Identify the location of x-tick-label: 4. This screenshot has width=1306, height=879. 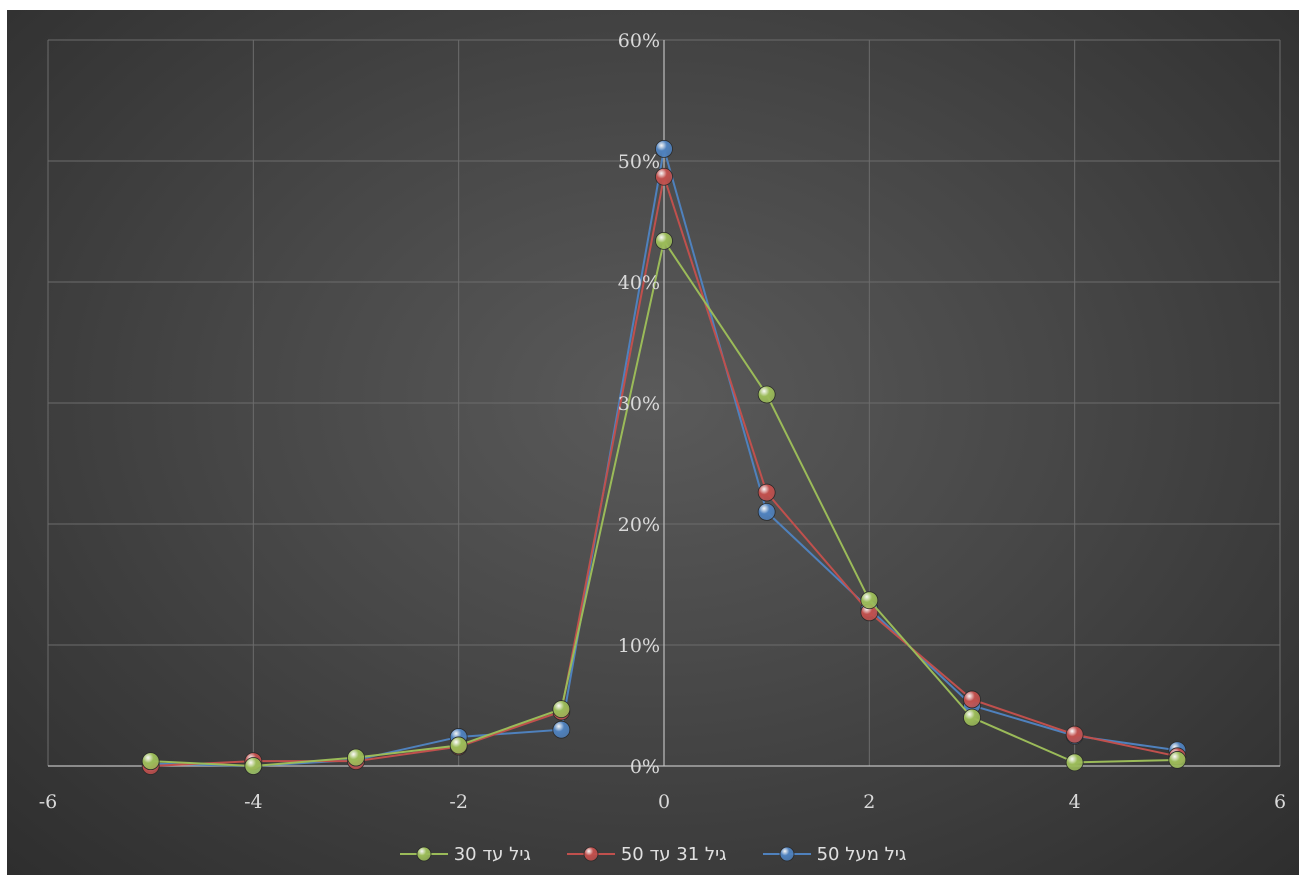
(1075, 802).